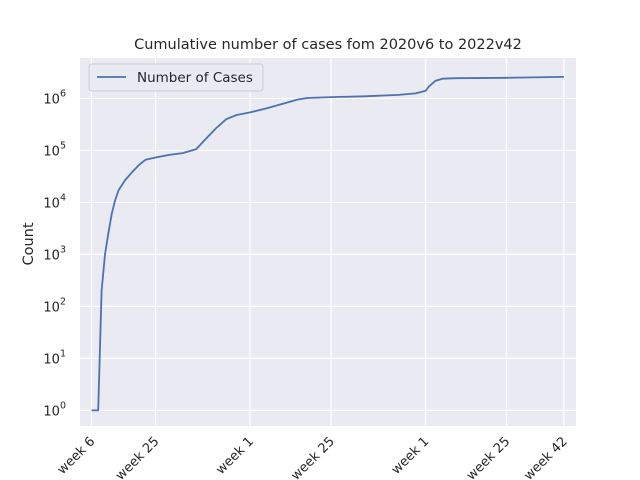  Describe the element at coordinates (54, 201) in the screenshot. I see `y-tick-label: 10⁴` at that location.